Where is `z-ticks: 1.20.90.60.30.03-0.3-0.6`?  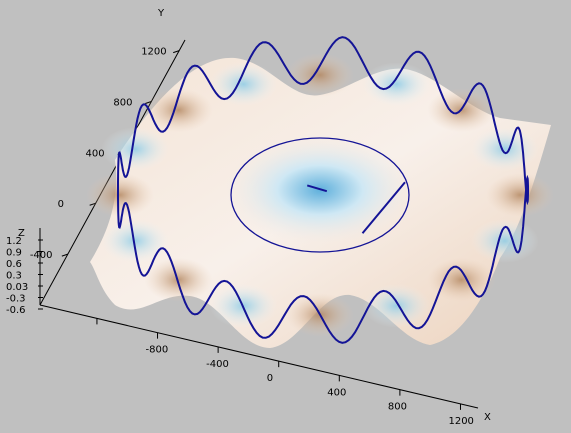 z-ticks: 1.20.90.60.30.03-0.3-0.6 is located at coordinates (24, 276).